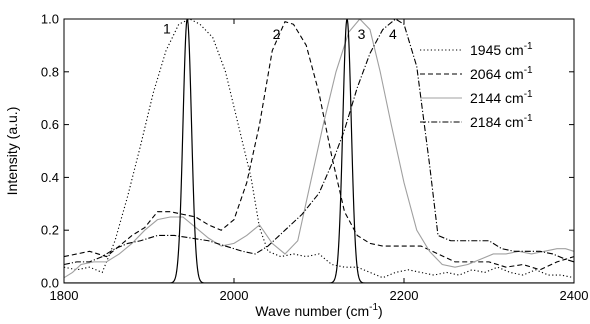  I want to click on peak-label: 2, so click(277, 34).